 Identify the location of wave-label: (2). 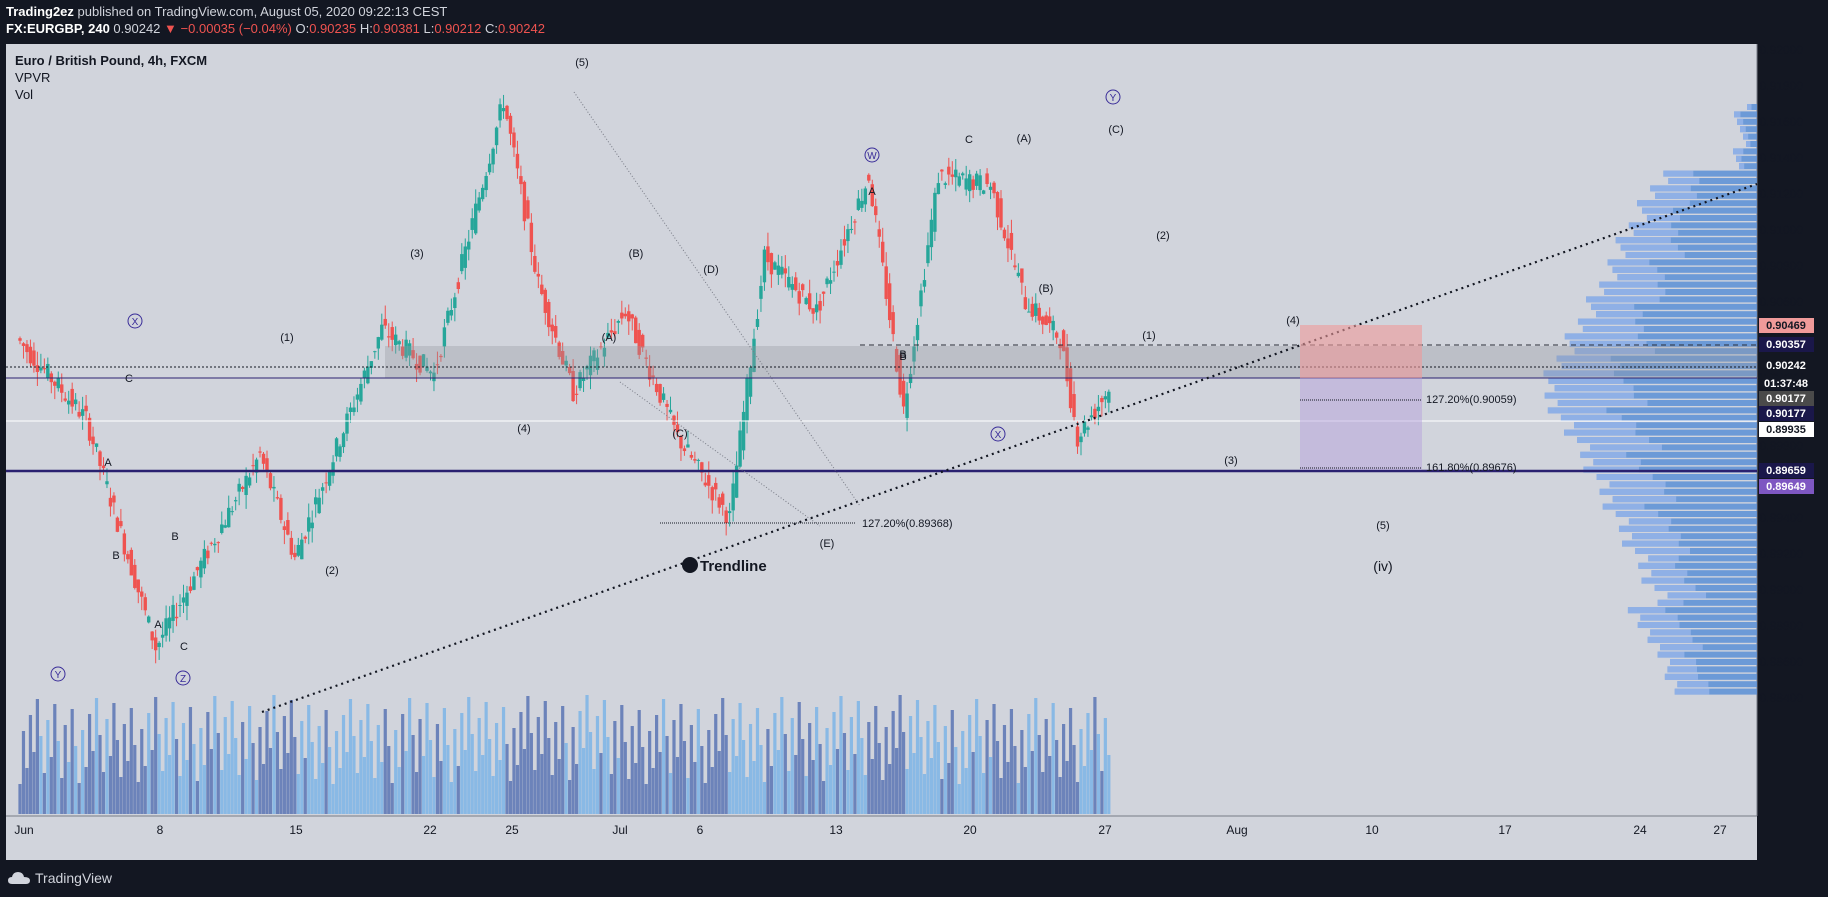
(331, 571).